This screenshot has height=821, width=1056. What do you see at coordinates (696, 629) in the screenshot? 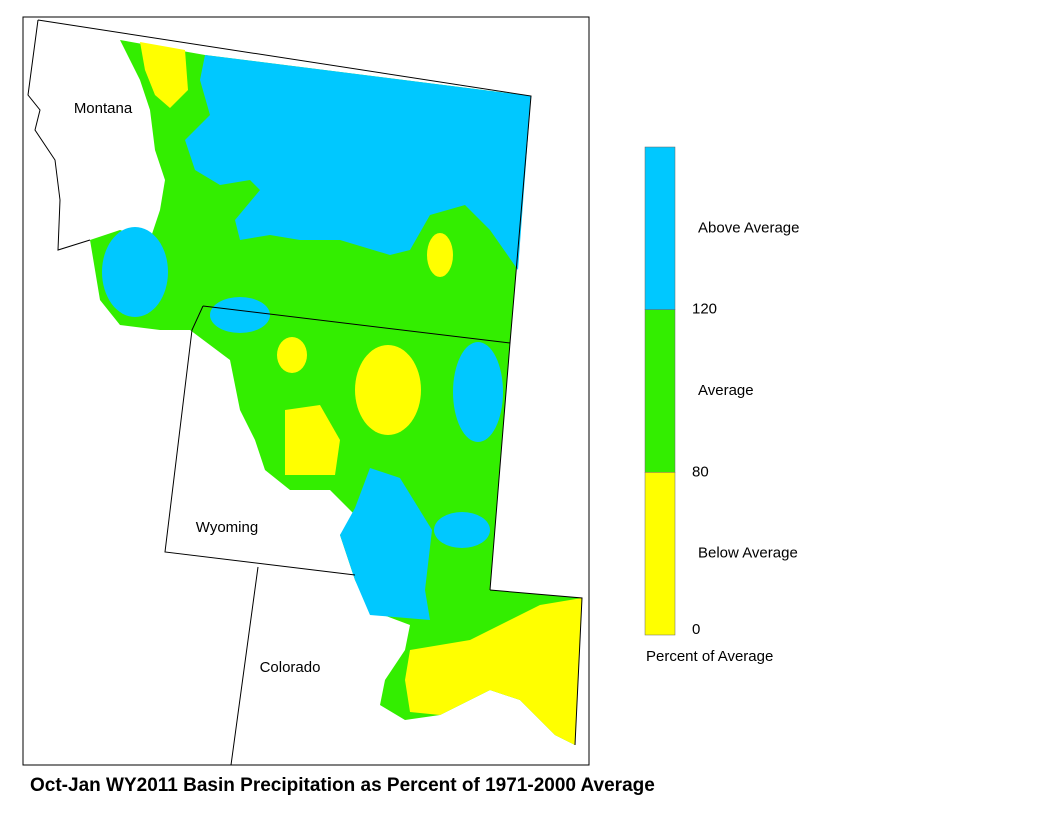
I see `legend-tick-label: 0` at bounding box center [696, 629].